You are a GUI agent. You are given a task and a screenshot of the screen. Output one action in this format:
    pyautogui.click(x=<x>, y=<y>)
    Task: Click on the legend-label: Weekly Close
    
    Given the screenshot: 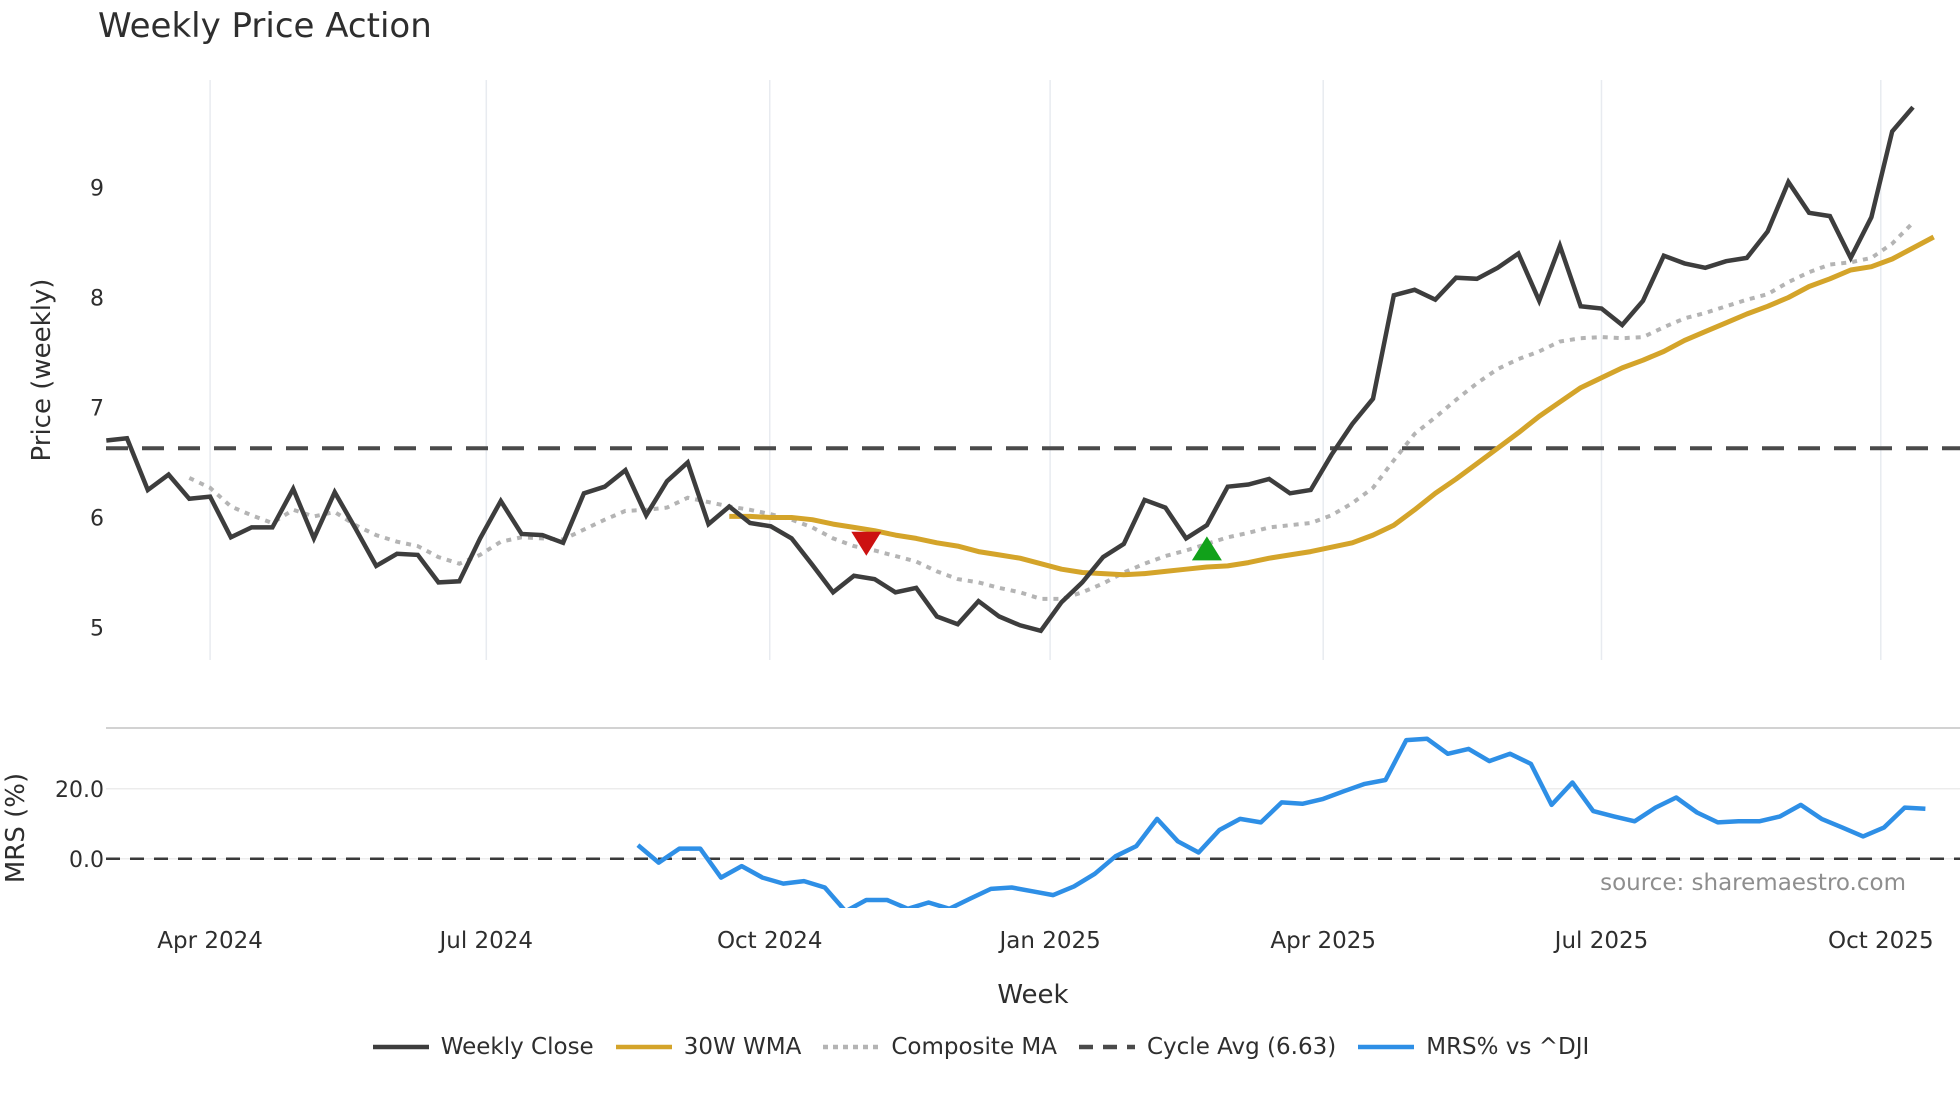 What is the action you would take?
    pyautogui.click(x=517, y=1047)
    